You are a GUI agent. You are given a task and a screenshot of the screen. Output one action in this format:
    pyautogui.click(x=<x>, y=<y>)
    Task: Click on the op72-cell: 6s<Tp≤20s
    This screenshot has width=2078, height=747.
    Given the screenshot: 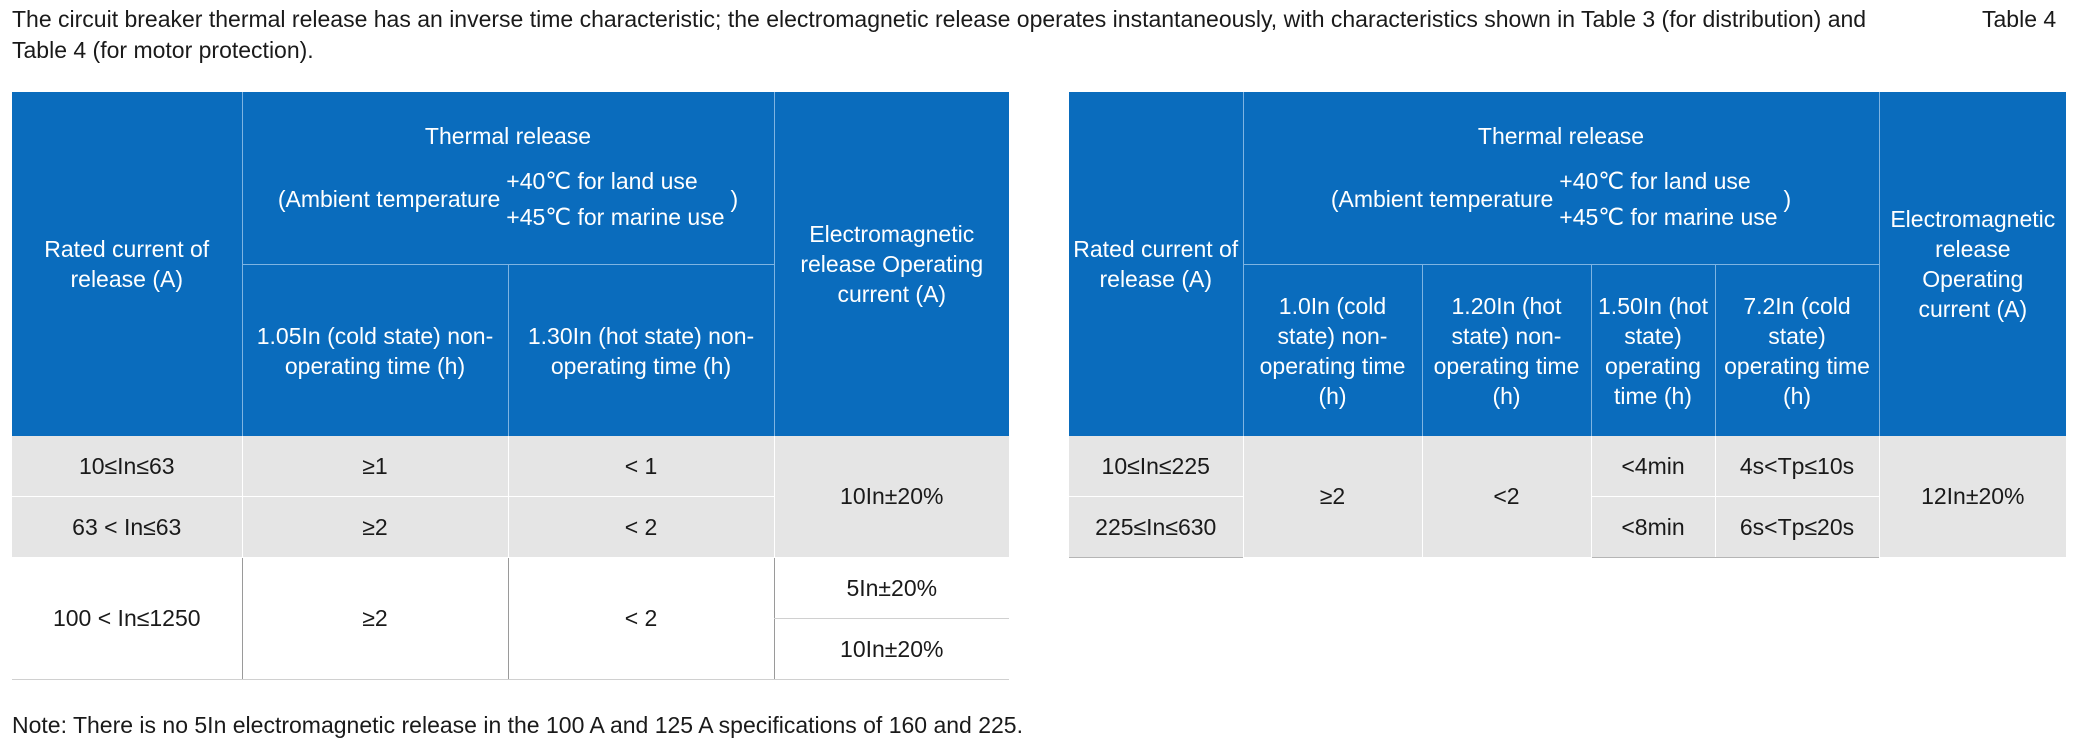 What is the action you would take?
    pyautogui.click(x=1797, y=527)
    